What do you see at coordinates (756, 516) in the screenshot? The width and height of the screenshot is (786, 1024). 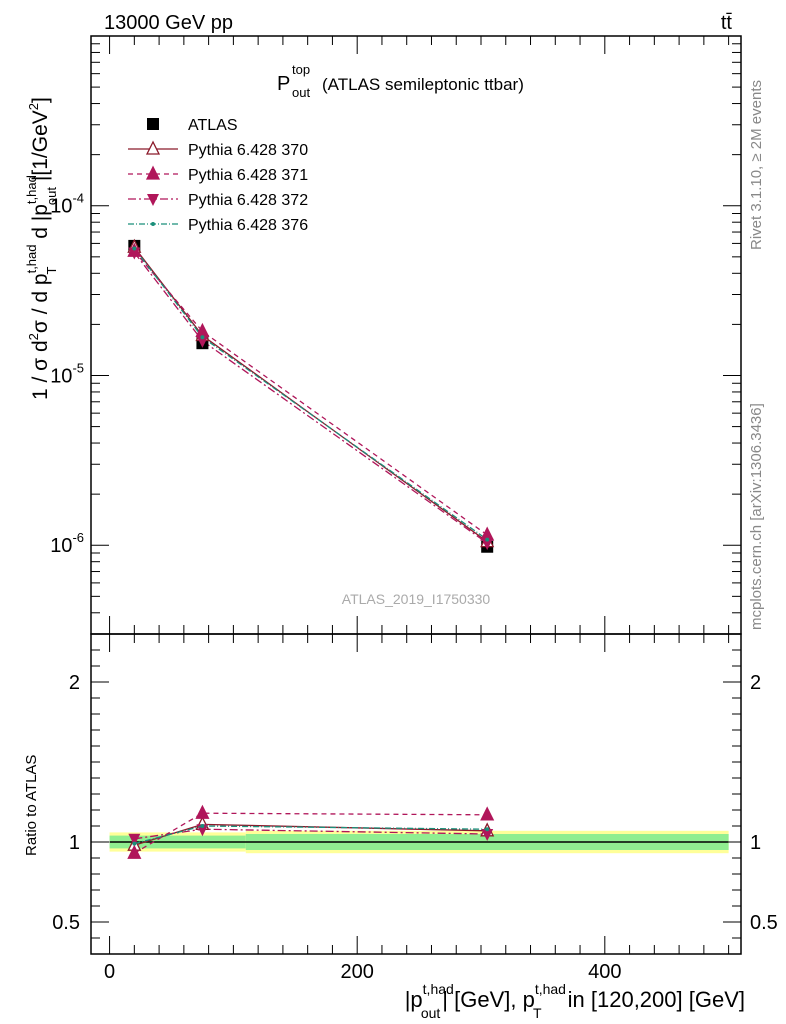 I see `mcplots-label: mcplots.cern.ch [arXiv:1306.3436]` at bounding box center [756, 516].